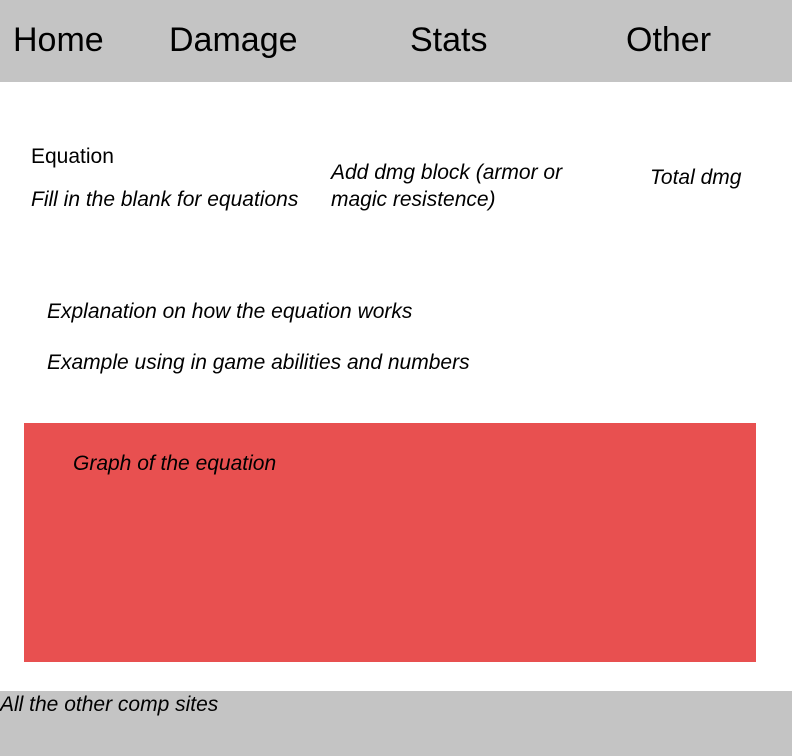 The image size is (792, 756). Describe the element at coordinates (58, 40) in the screenshot. I see `nav-item-home: Home` at that location.